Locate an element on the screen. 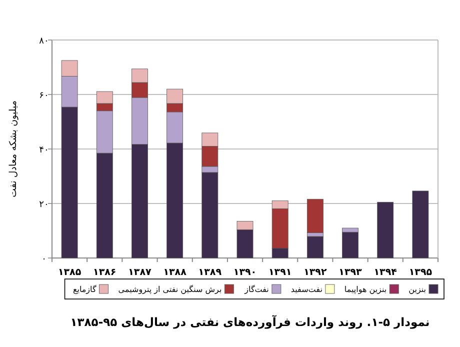 The height and width of the screenshot is (347, 460). legend-label: نفت‌سفید is located at coordinates (306, 289).